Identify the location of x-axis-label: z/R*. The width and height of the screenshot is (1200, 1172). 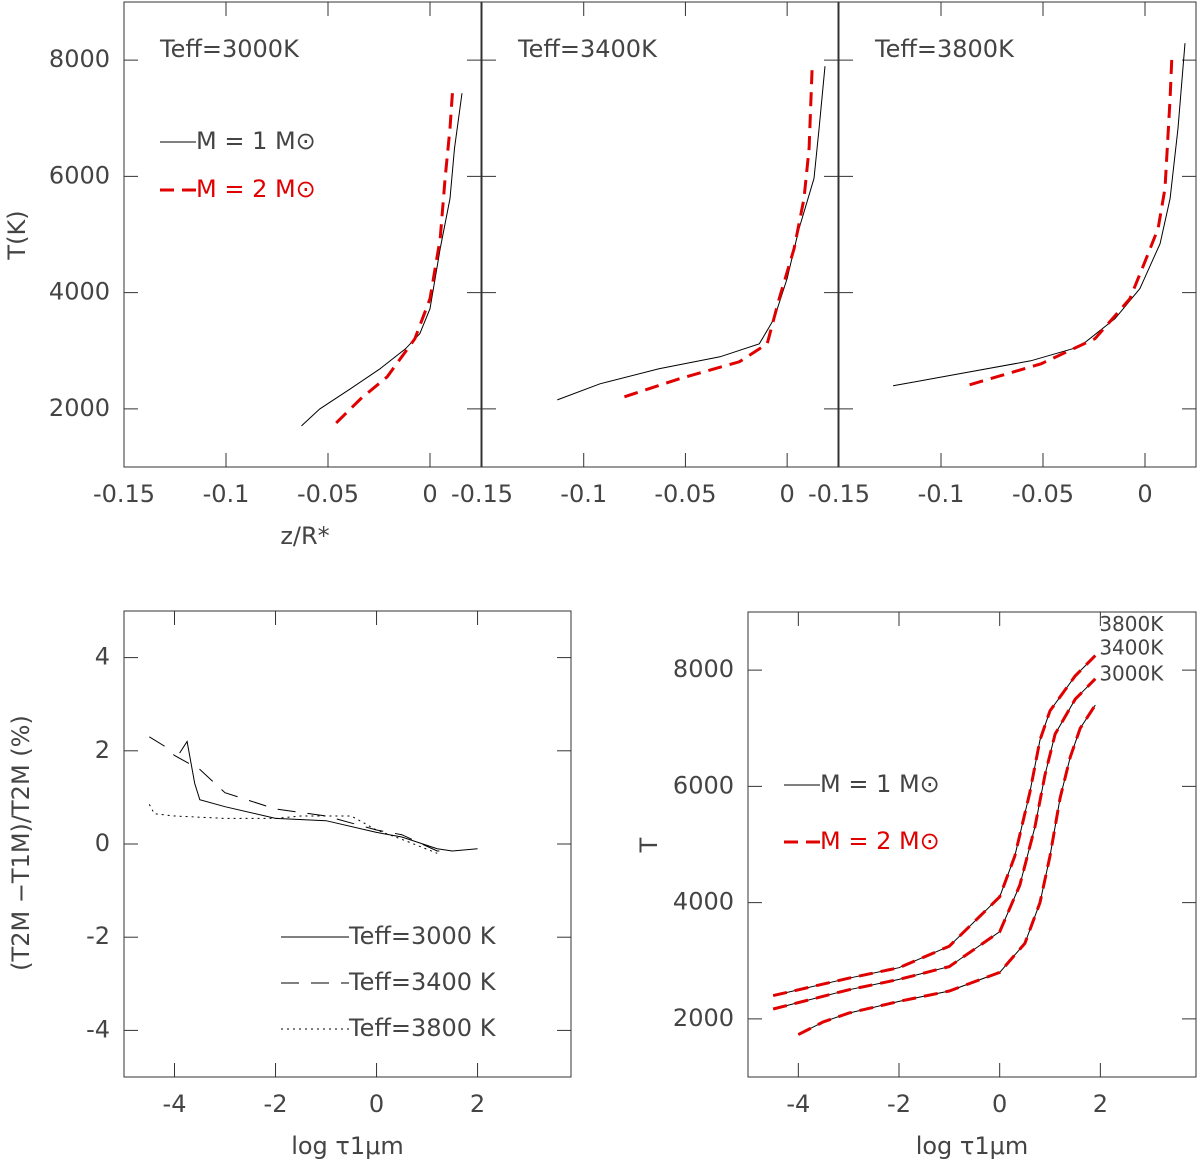
(304, 536).